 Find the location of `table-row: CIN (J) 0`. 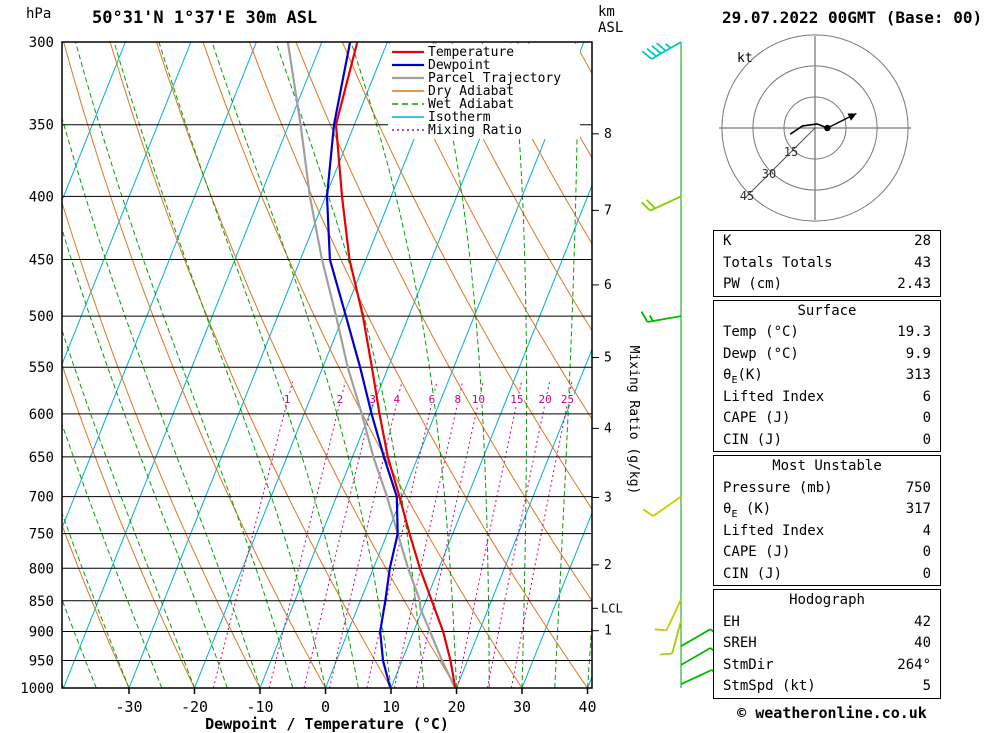

table-row: CIN (J) 0 is located at coordinates (827, 441).